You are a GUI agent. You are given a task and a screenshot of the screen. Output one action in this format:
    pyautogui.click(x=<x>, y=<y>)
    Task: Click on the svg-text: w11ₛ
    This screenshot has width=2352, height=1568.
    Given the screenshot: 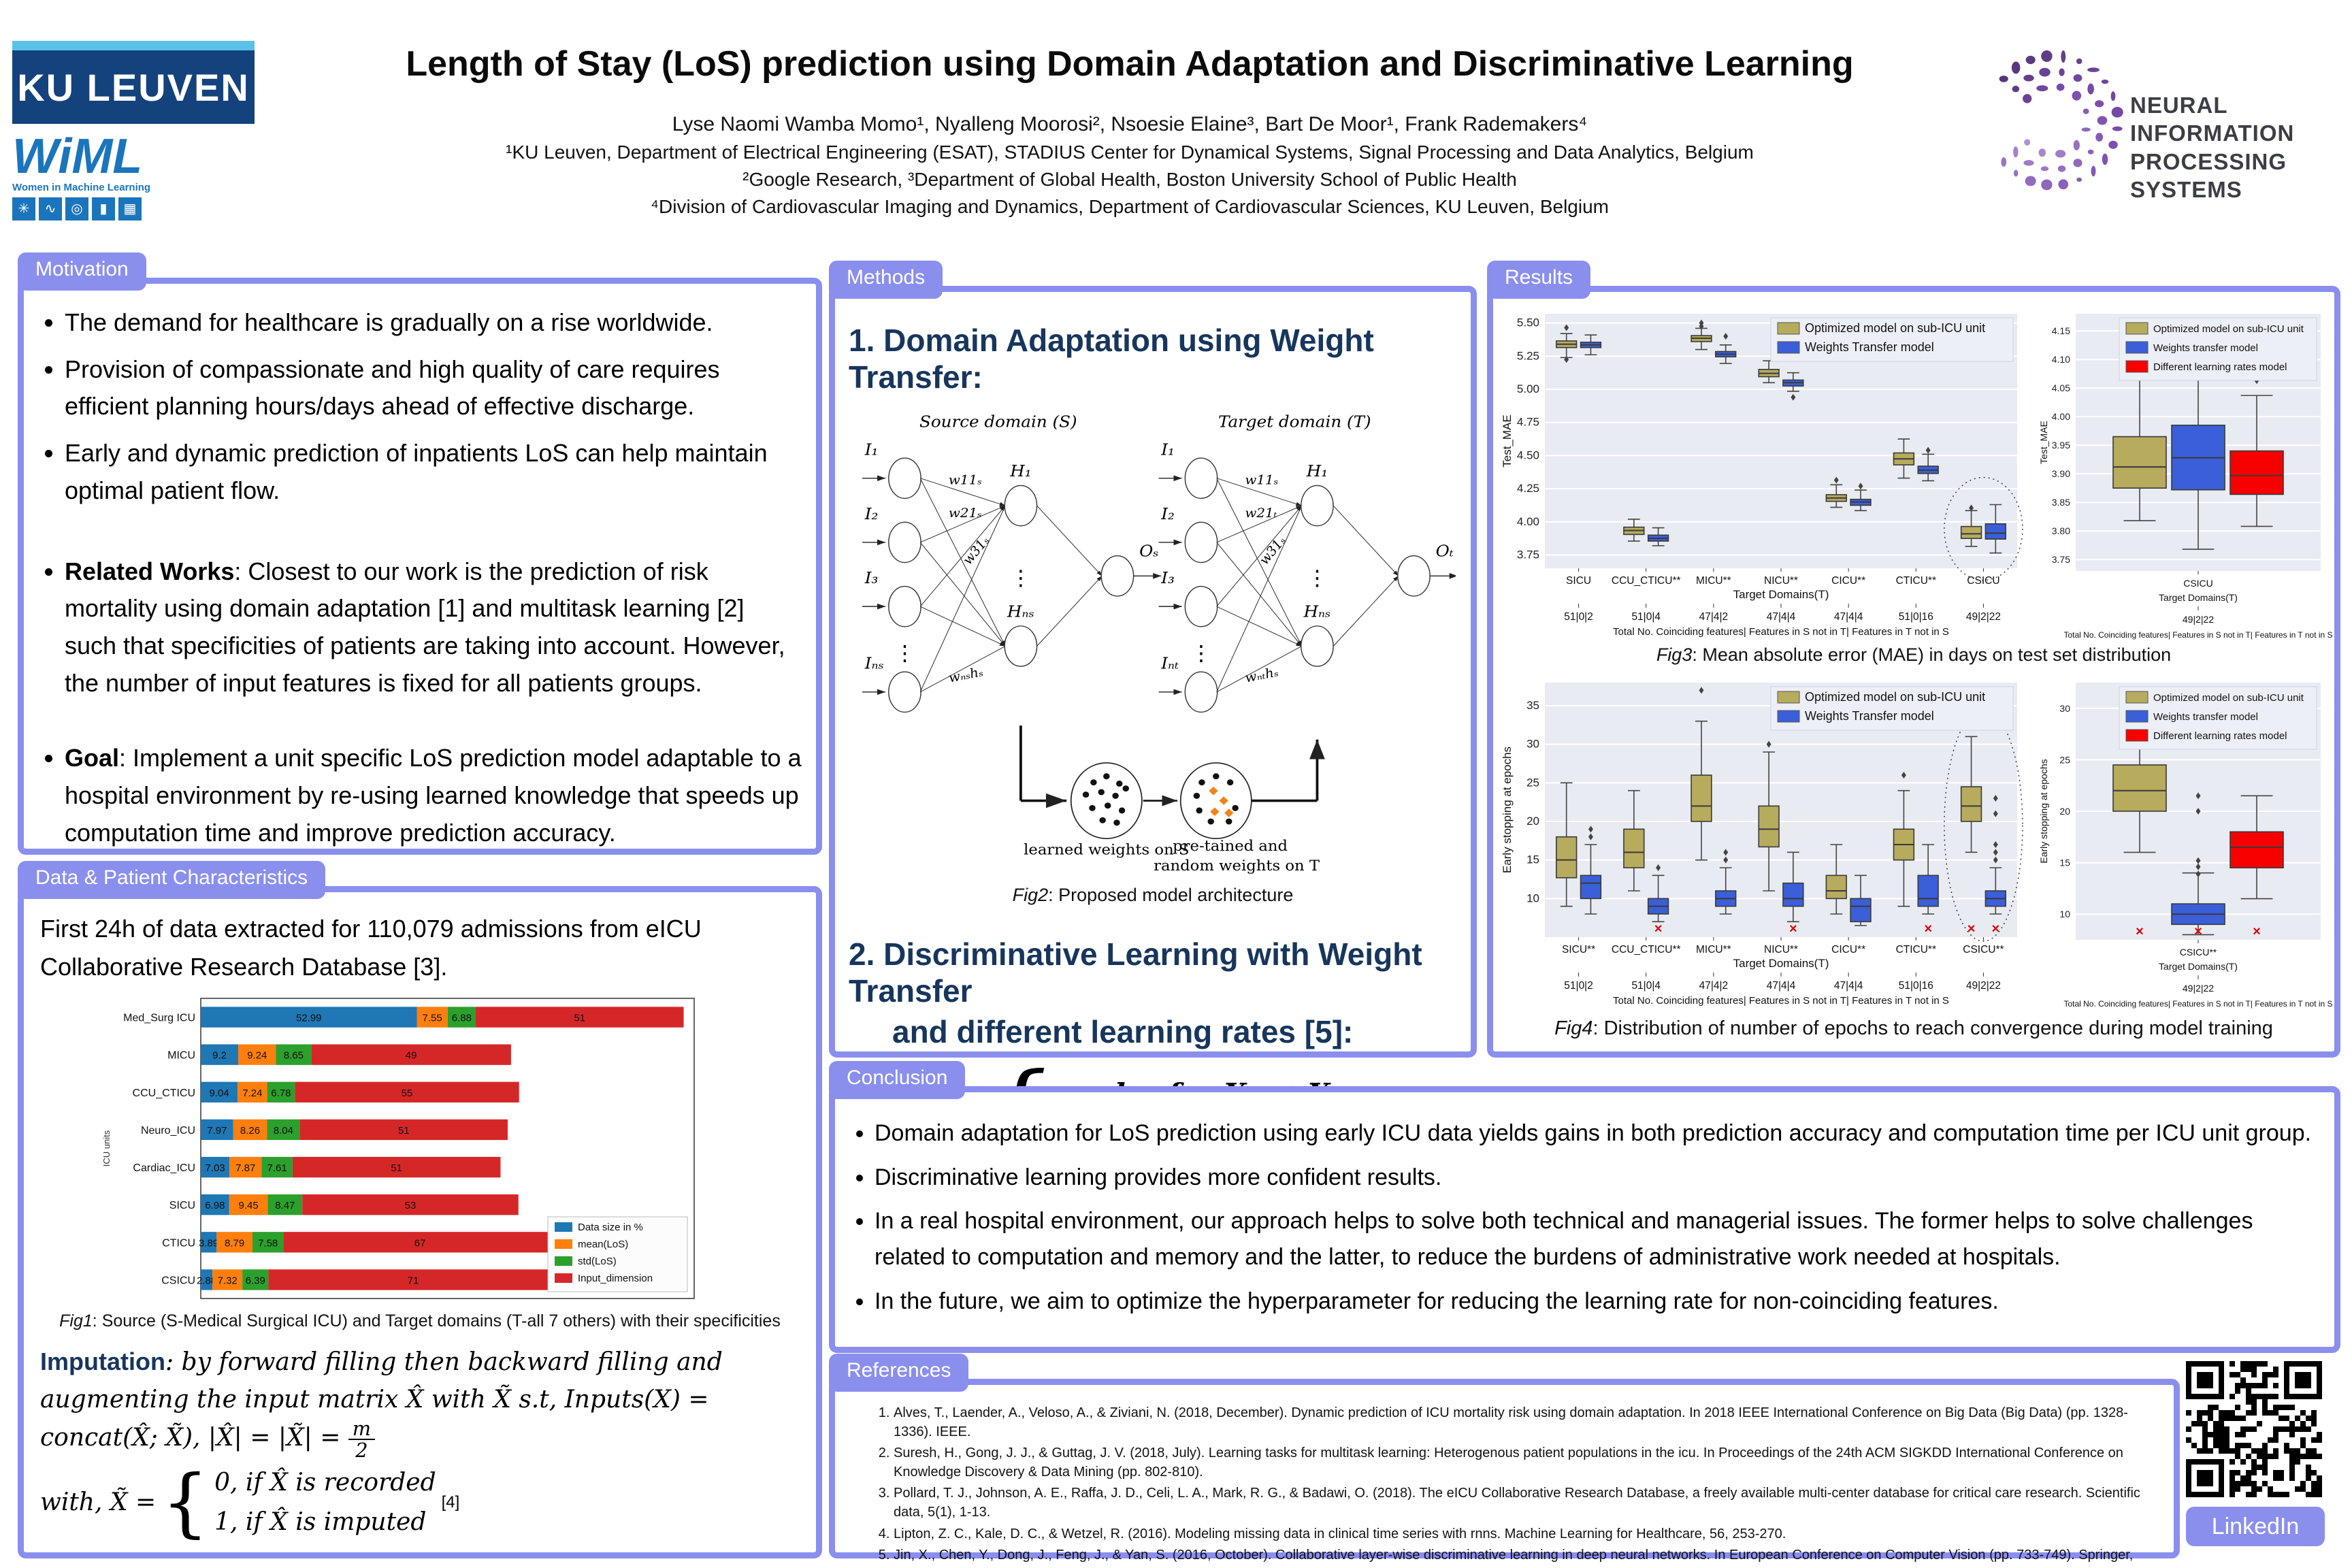 What is the action you would take?
    pyautogui.click(x=966, y=479)
    